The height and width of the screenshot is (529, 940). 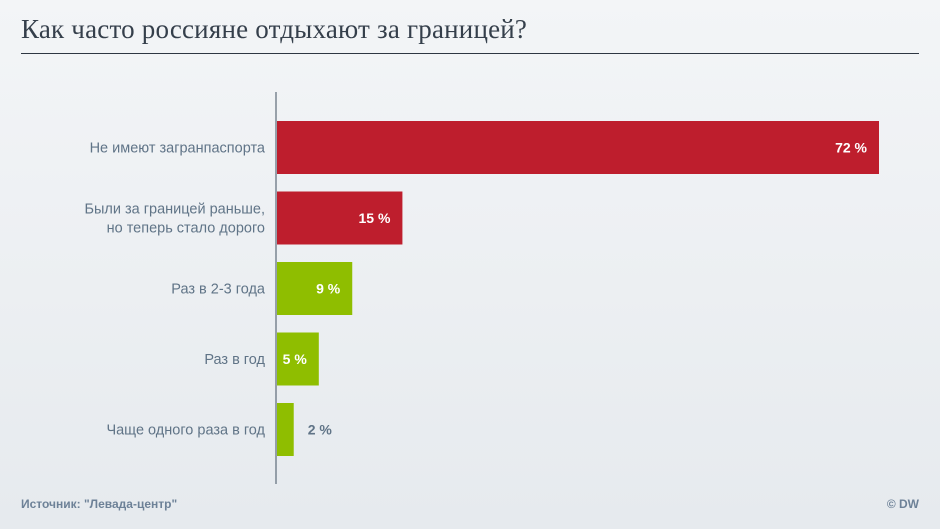 What do you see at coordinates (320, 430) in the screenshot?
I see `value-label: 2 %` at bounding box center [320, 430].